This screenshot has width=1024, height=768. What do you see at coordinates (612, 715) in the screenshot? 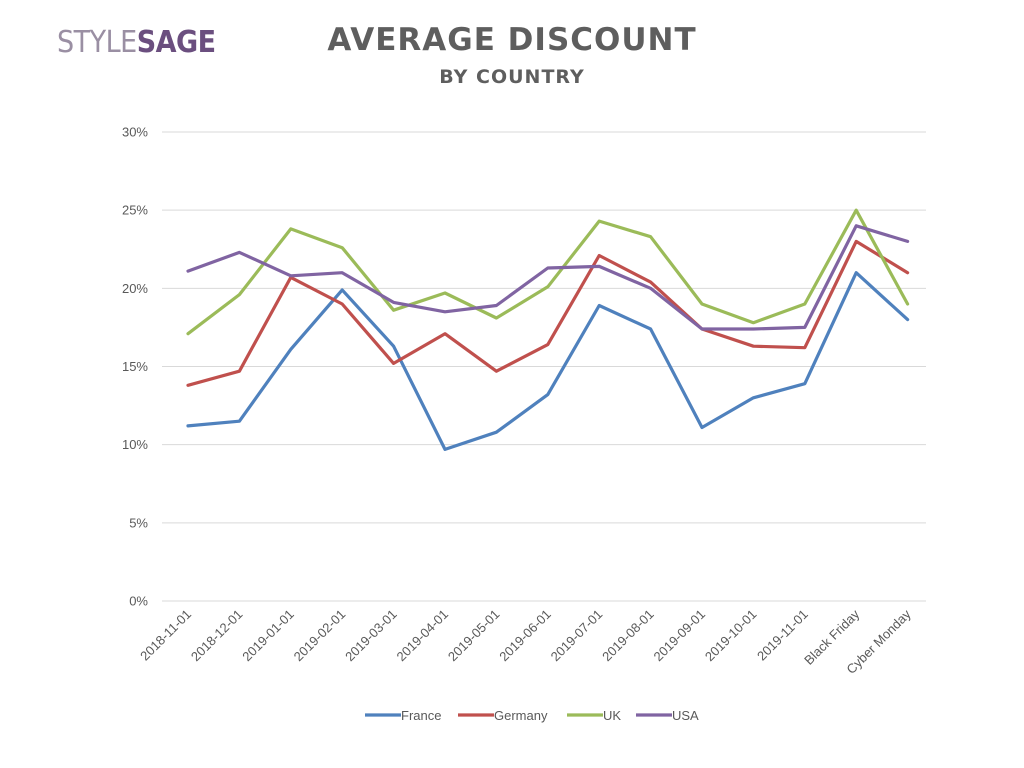
I see `legend-label-uk: UK` at bounding box center [612, 715].